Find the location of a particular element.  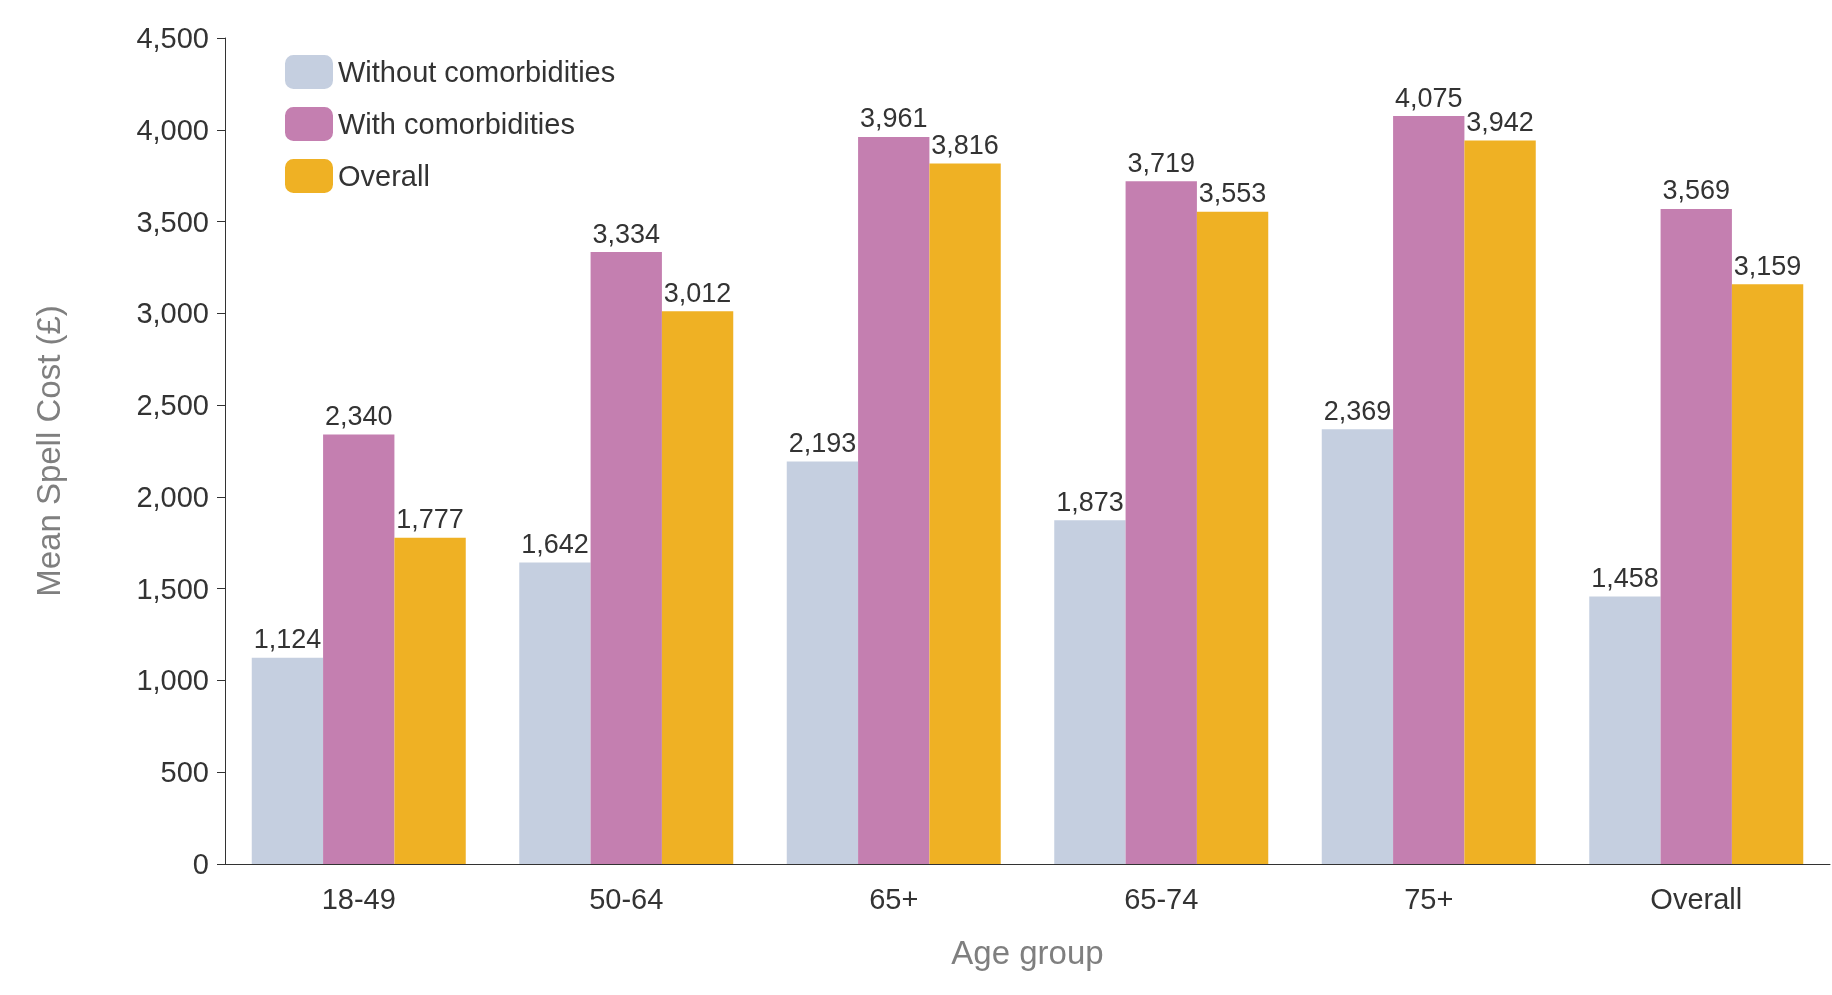

y-axis-title: Mean Spell Cost (£) is located at coordinates (48, 451).